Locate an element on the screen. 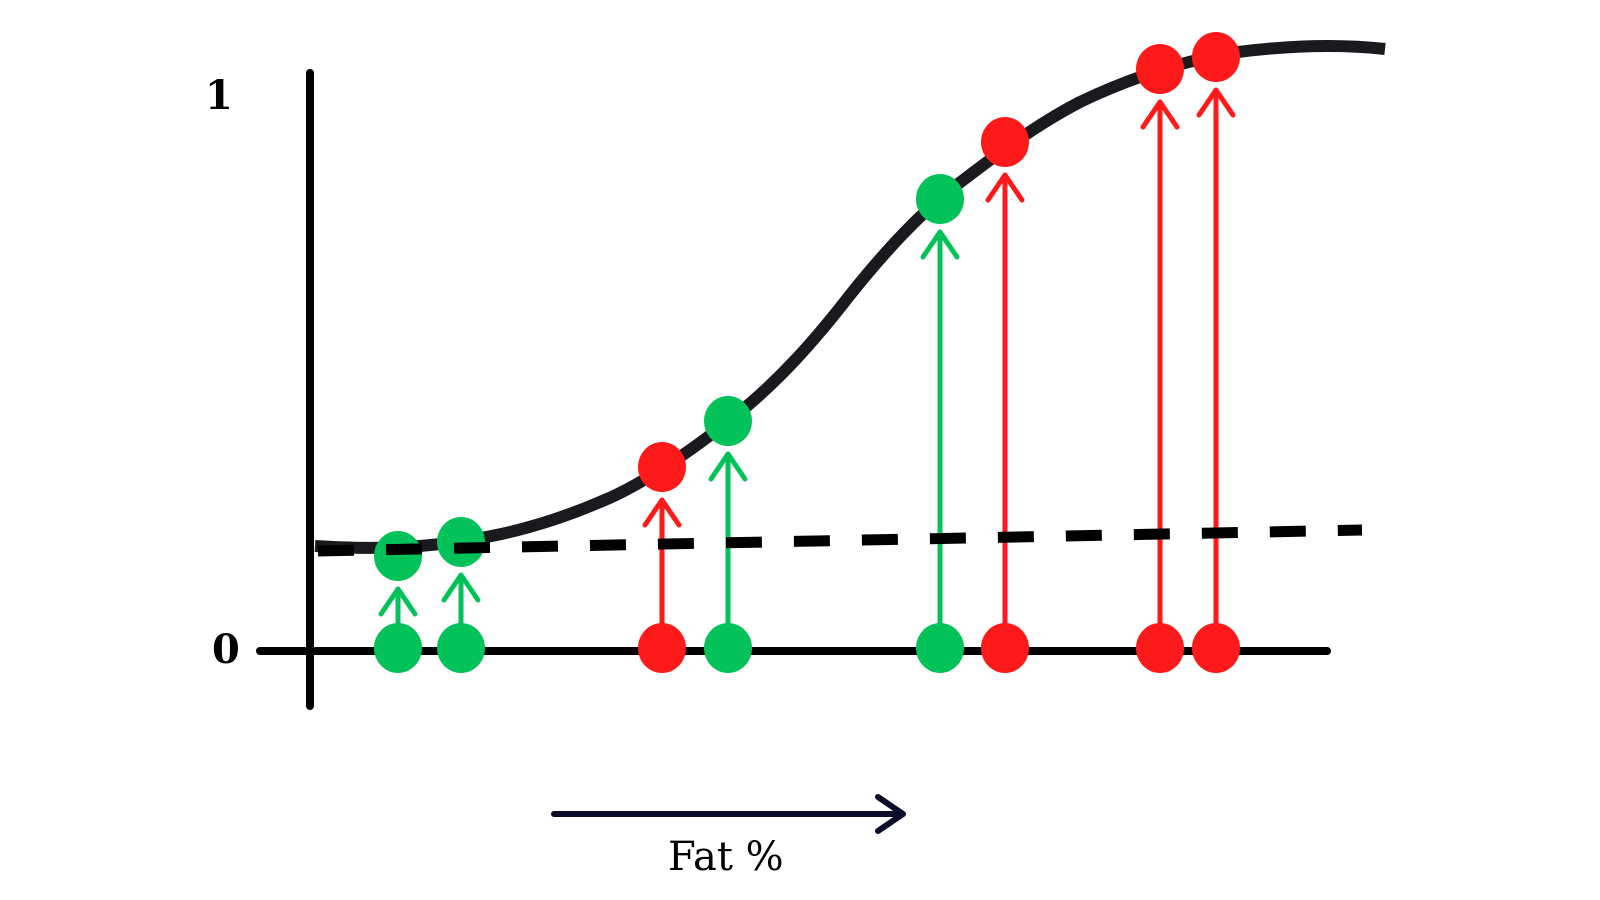  y-axis-label-one: 1 is located at coordinates (219, 95).